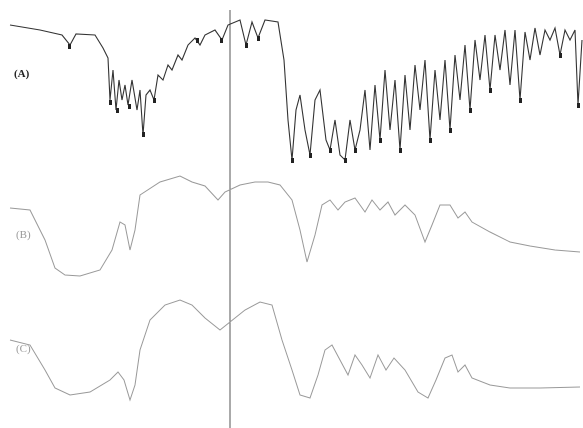 The height and width of the screenshot is (428, 583). Describe the element at coordinates (22, 74) in the screenshot. I see `panel-label: (A)` at that location.